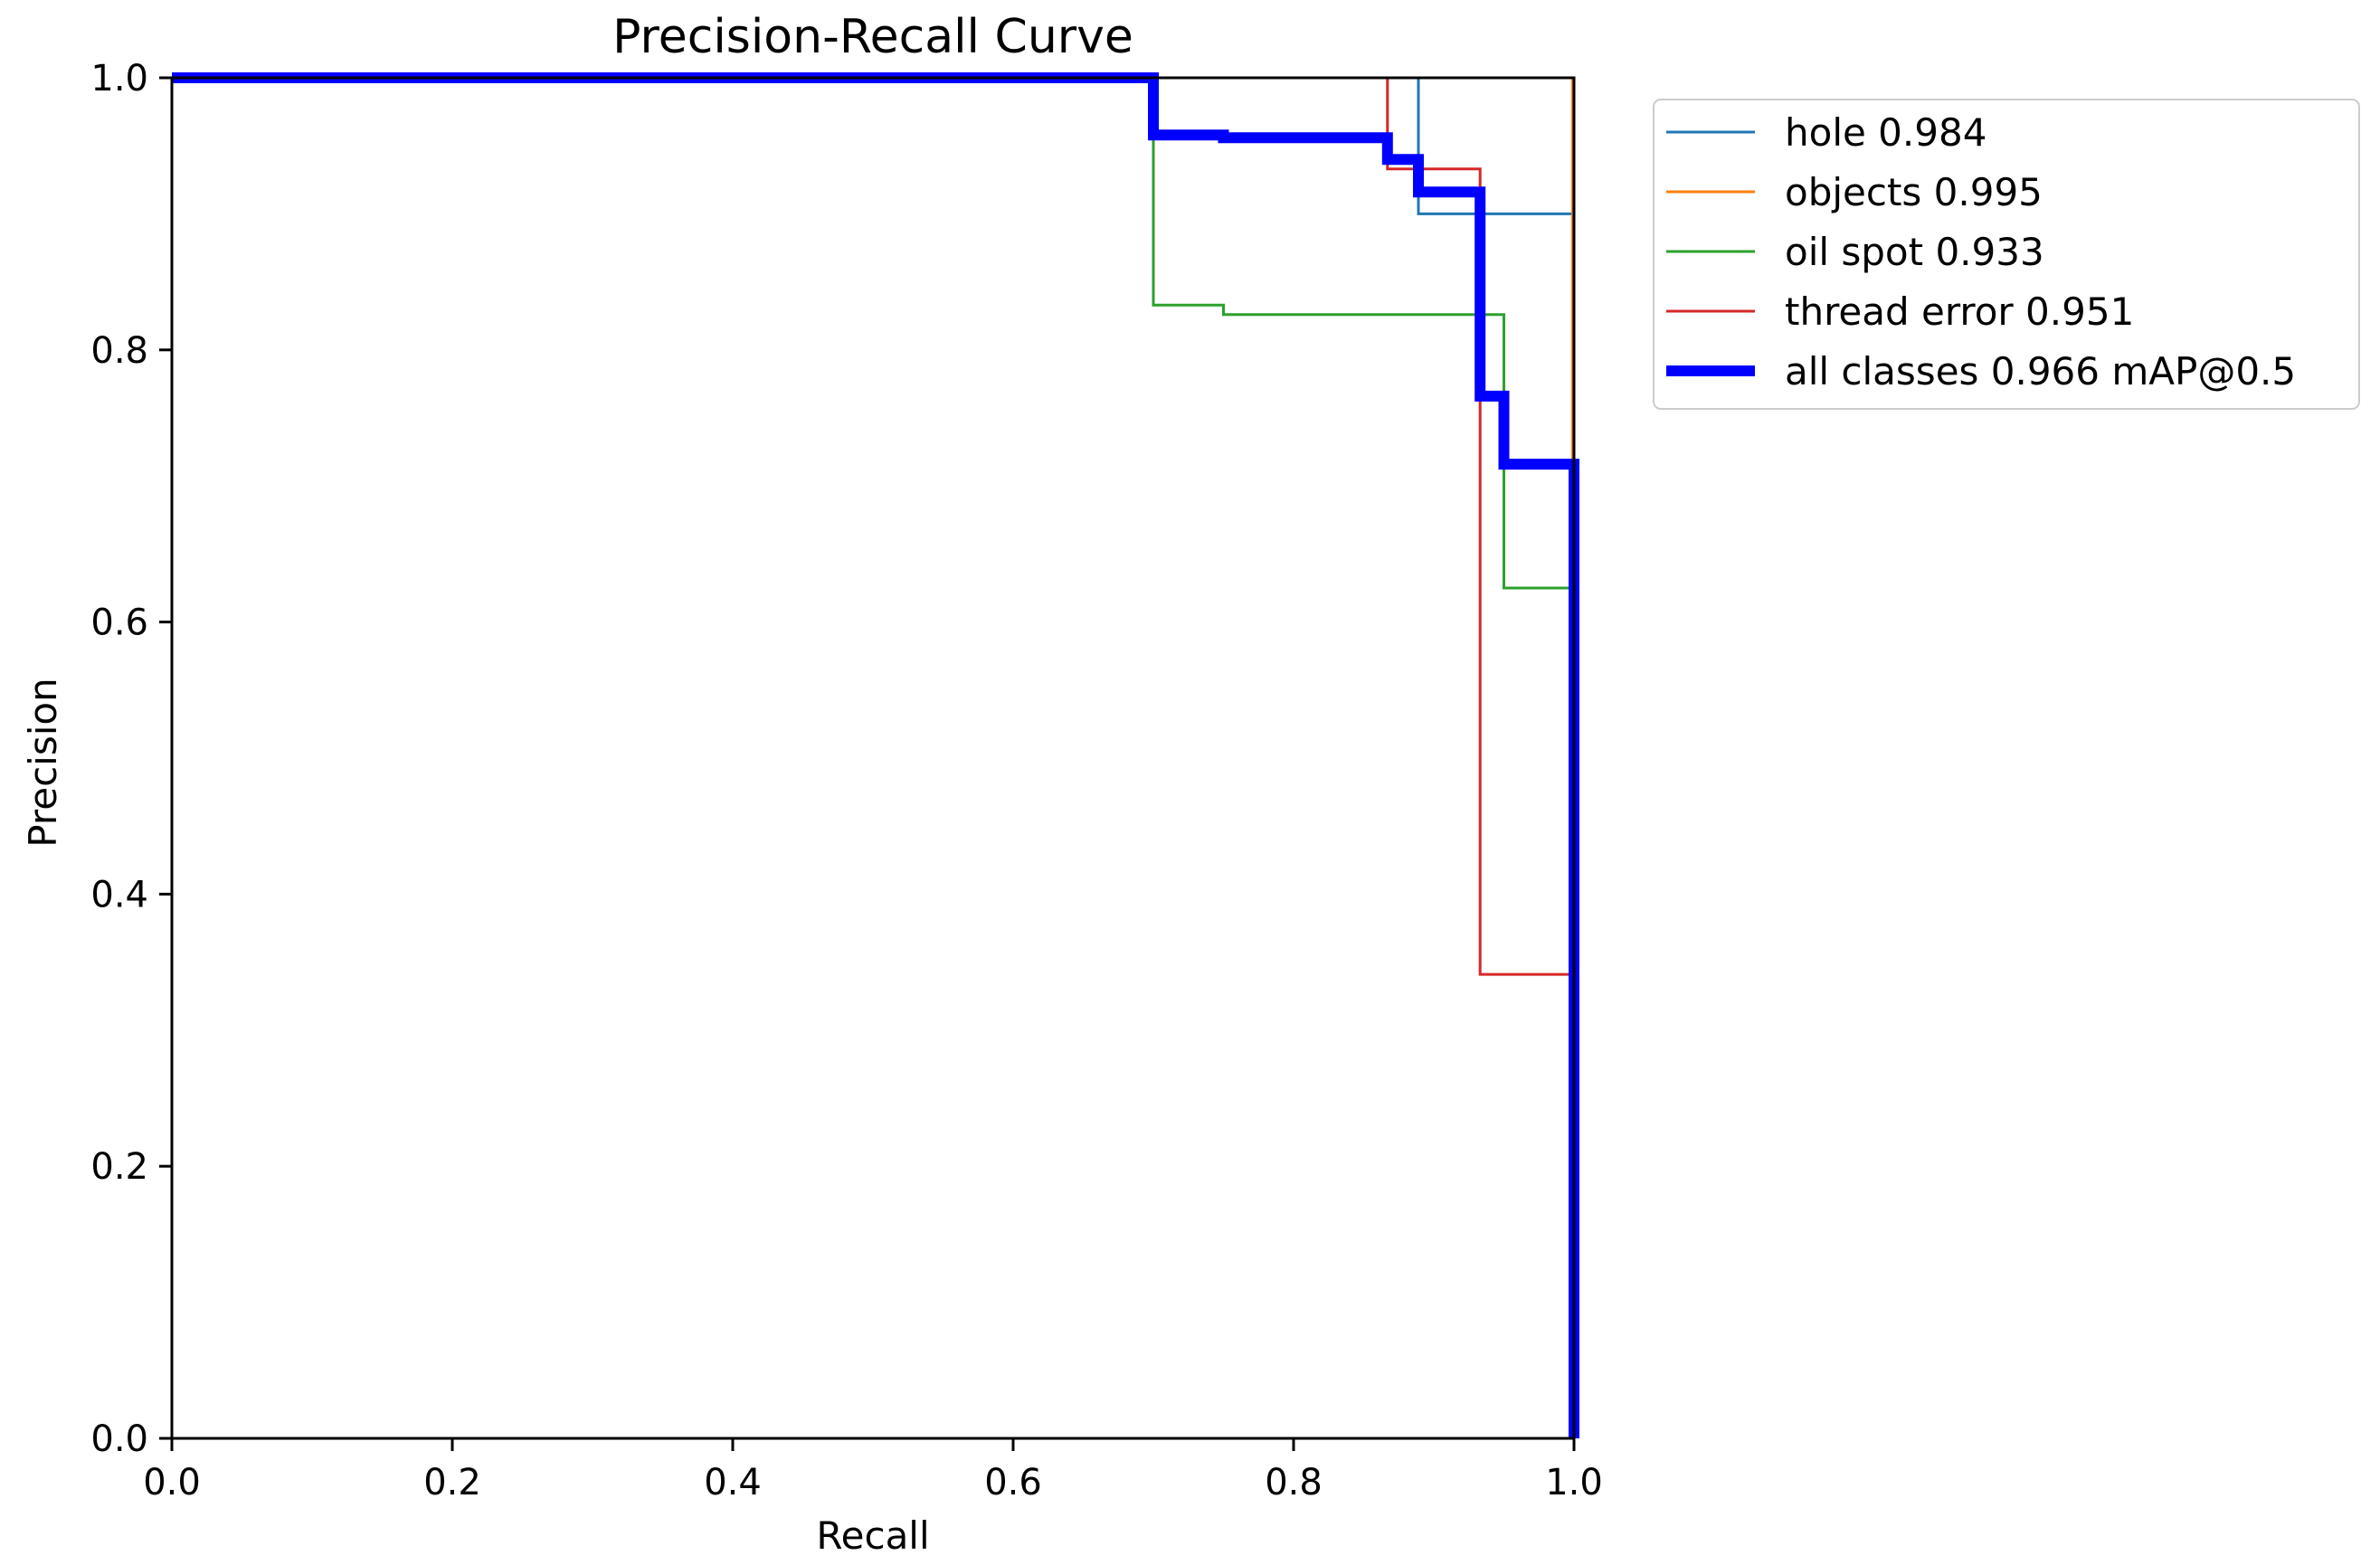 The width and height of the screenshot is (2380, 1565). Describe the element at coordinates (131, 759) in the screenshot. I see `y-axis-ticks: 0.0 0.2 0.4 0.6 0.8 1.0` at that location.